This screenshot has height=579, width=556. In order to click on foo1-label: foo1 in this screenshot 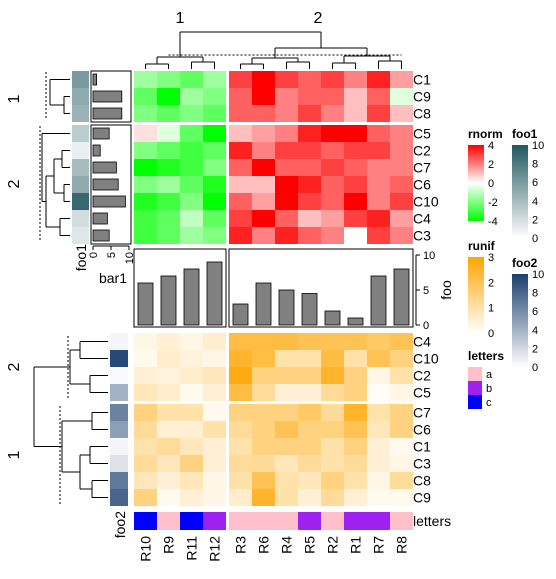, I will do `click(81, 257)`.